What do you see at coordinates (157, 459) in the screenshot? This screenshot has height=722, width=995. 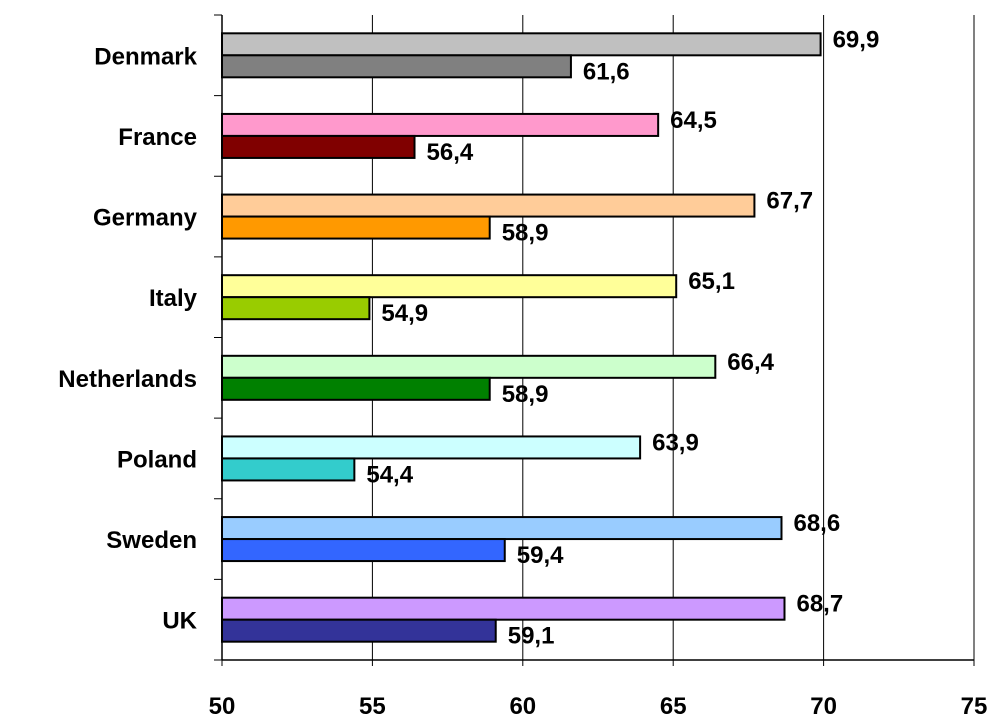 I see `category-label: Poland` at bounding box center [157, 459].